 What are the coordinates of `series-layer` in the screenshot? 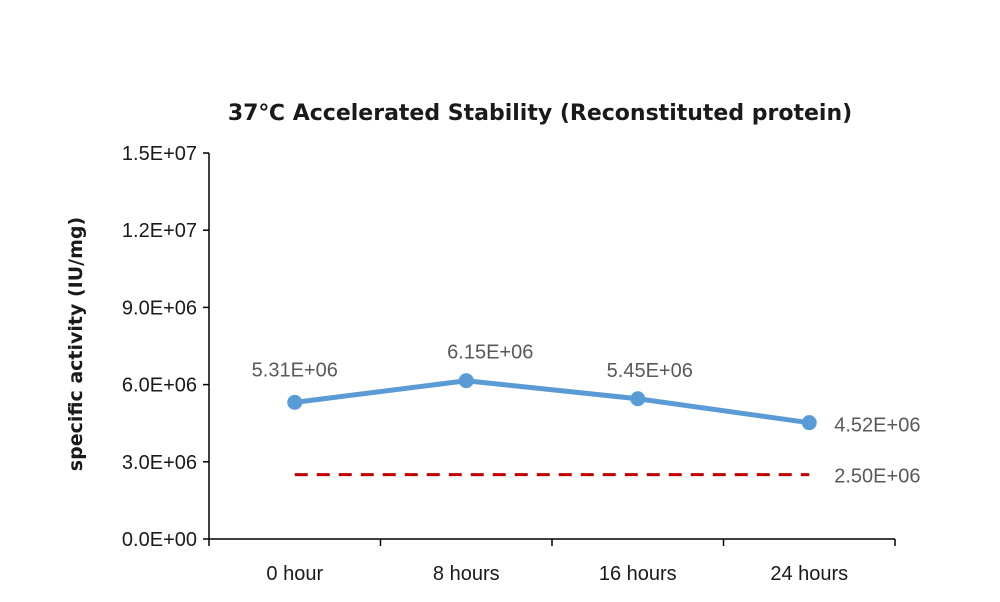 It's located at (552, 425).